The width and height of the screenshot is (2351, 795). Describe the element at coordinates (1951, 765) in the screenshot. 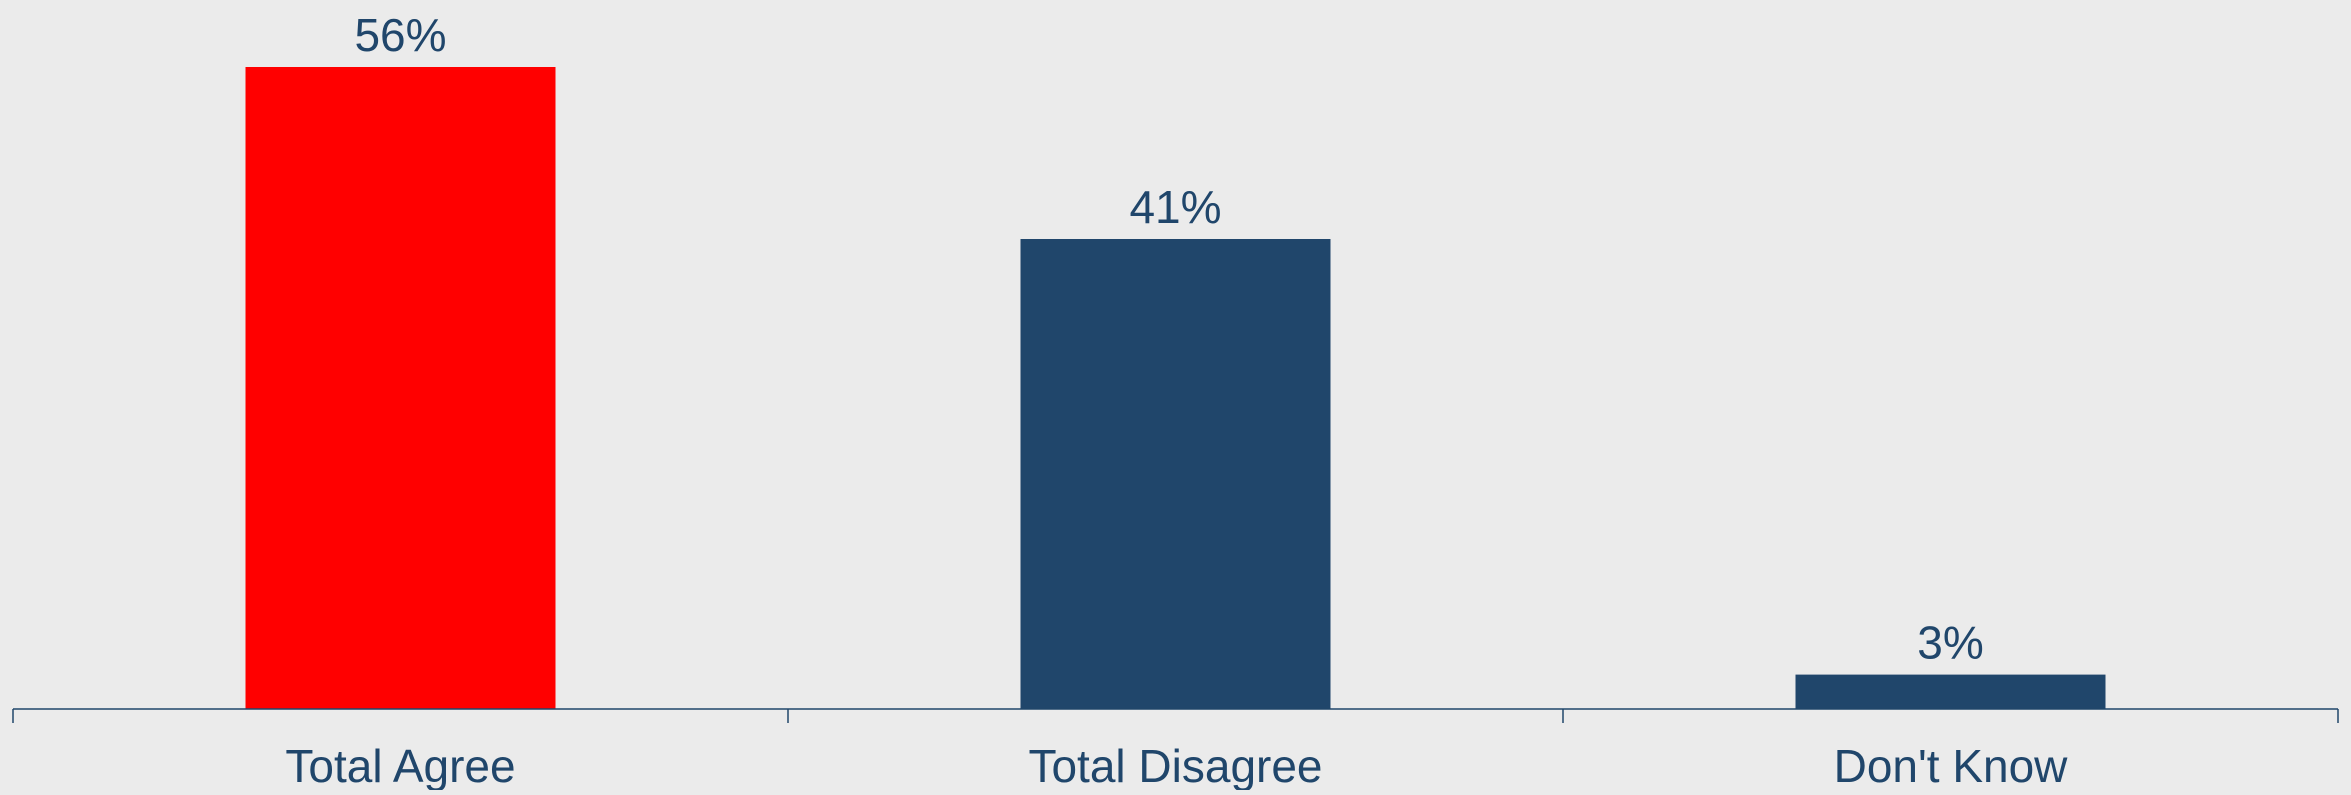

I see `tick-label-don-t-know: Don't Know` at that location.